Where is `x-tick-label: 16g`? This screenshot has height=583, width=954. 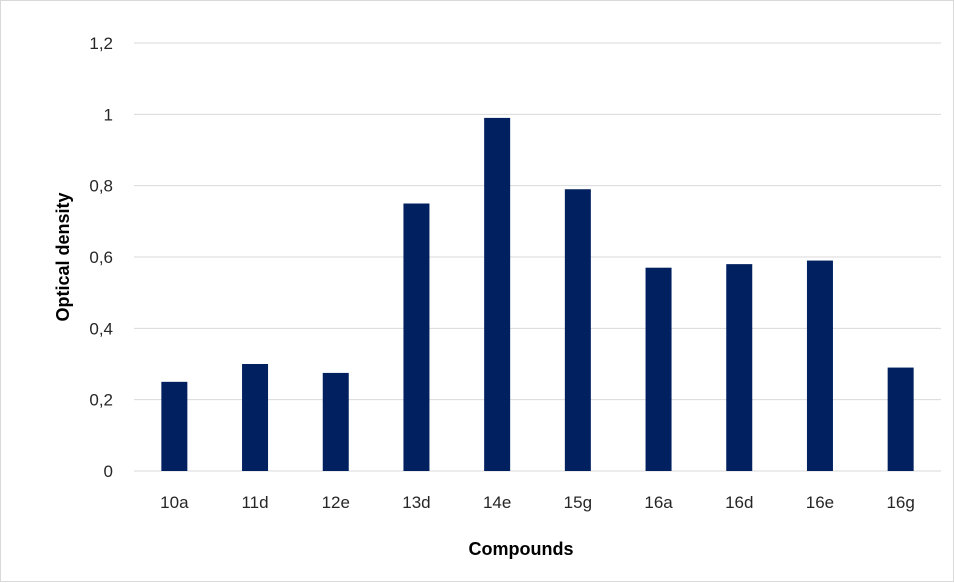
x-tick-label: 16g is located at coordinates (900, 502).